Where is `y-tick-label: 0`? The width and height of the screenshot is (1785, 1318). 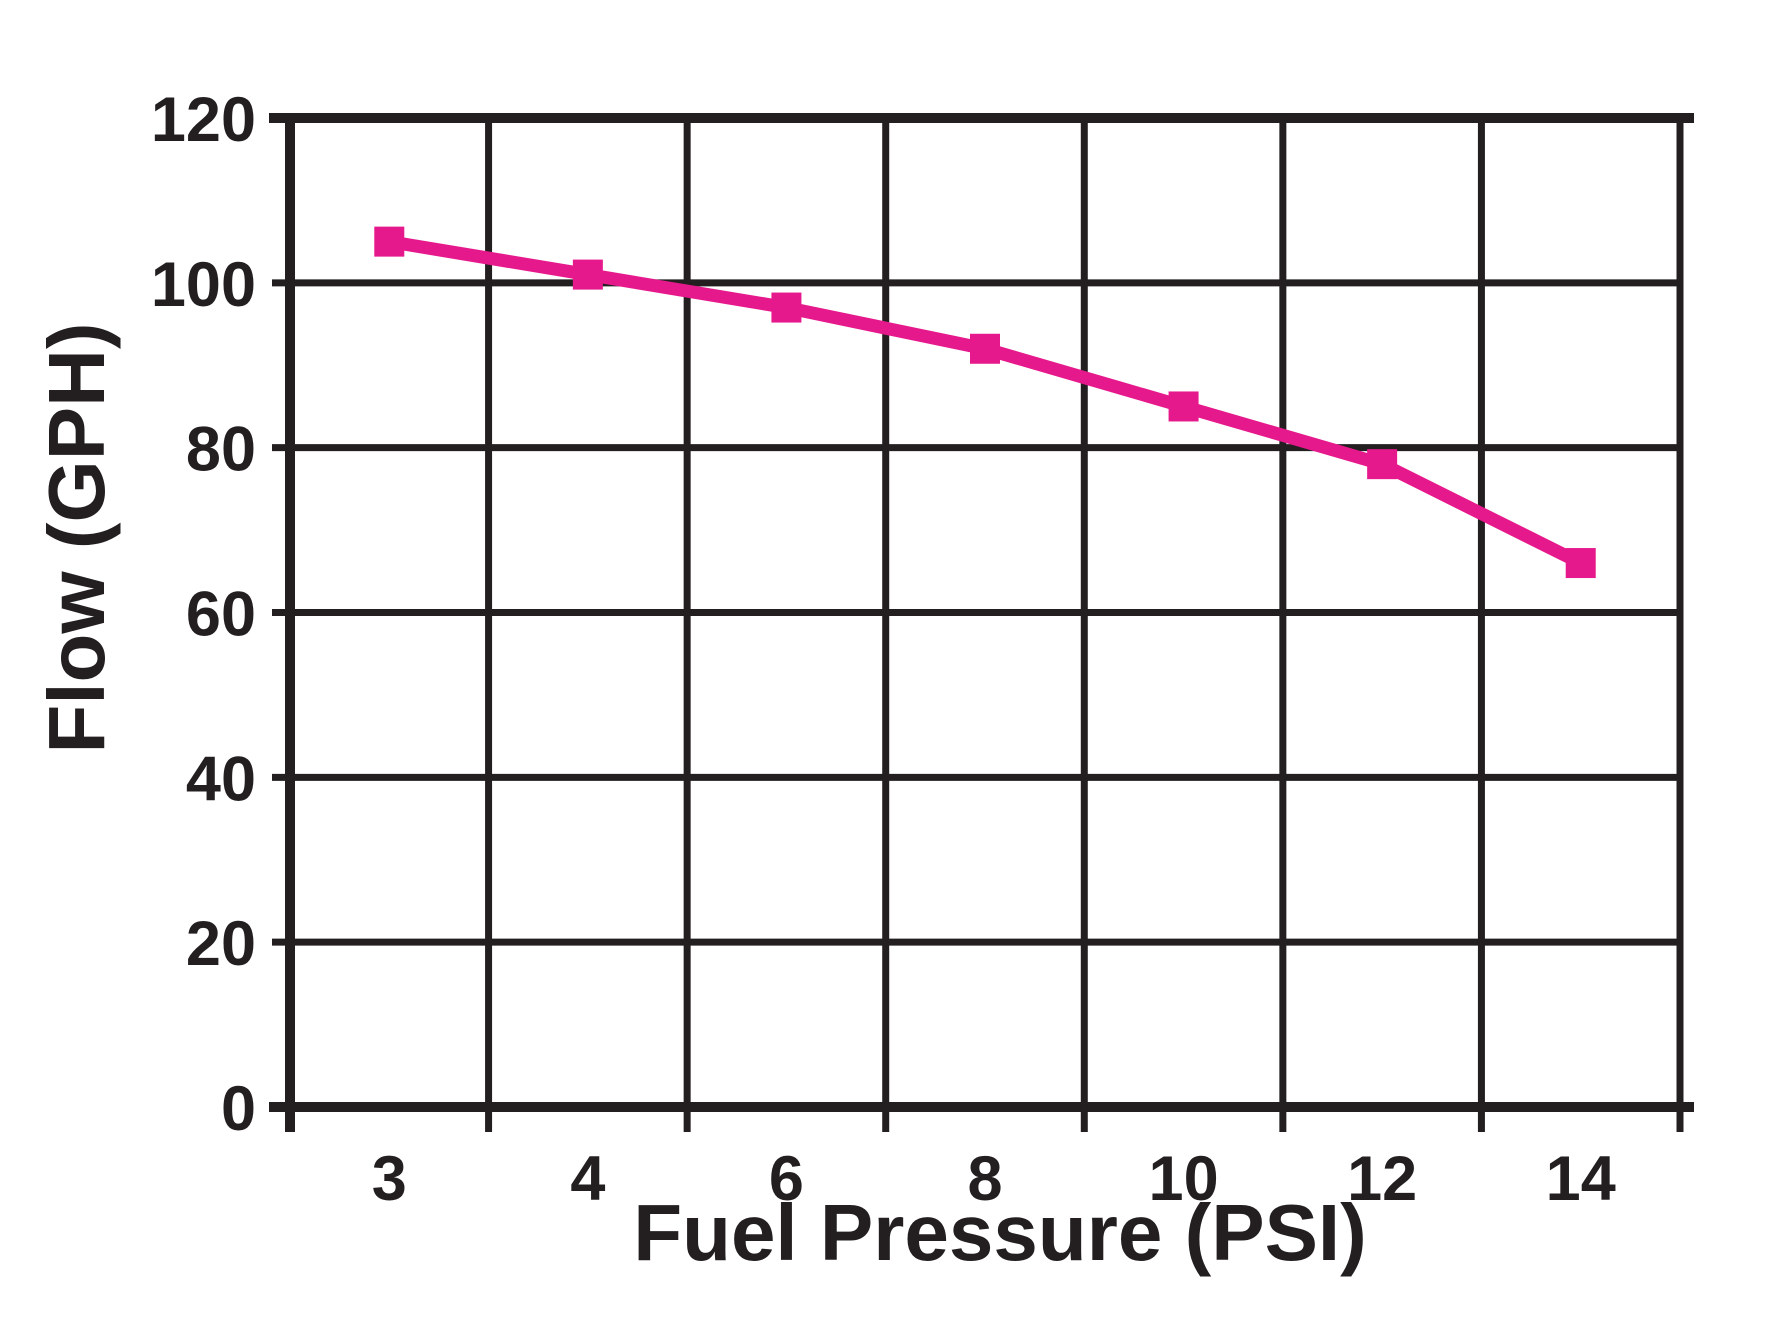 y-tick-label: 0 is located at coordinates (238, 1109).